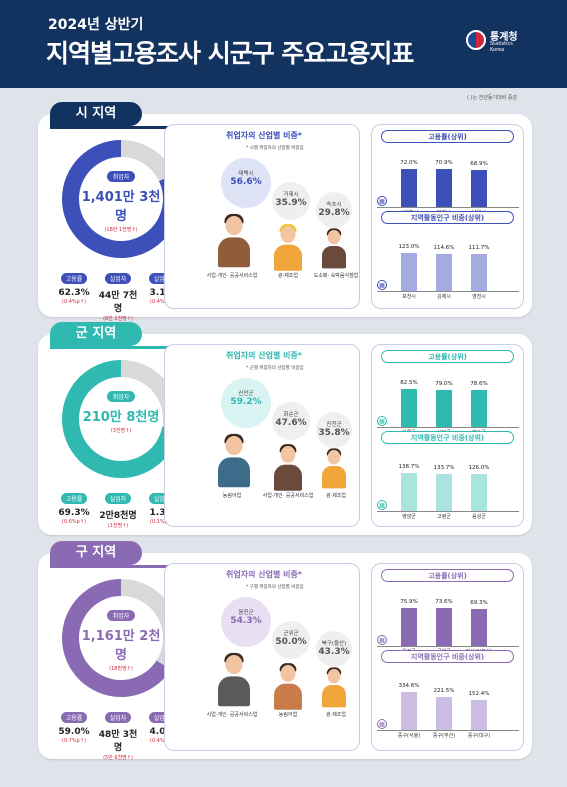  I want to click on industry-bubble: 거제시 35.9%, so click(291, 201).